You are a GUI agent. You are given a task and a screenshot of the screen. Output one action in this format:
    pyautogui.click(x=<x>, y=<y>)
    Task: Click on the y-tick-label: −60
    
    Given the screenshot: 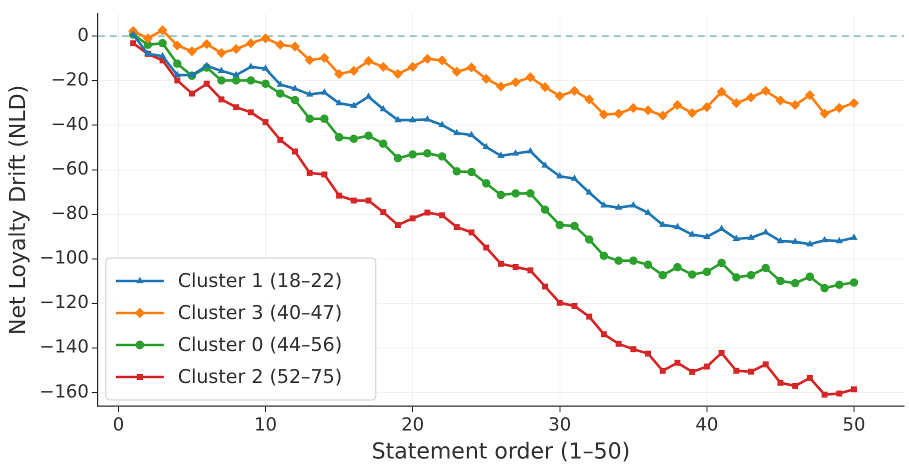 What is the action you would take?
    pyautogui.click(x=69, y=169)
    